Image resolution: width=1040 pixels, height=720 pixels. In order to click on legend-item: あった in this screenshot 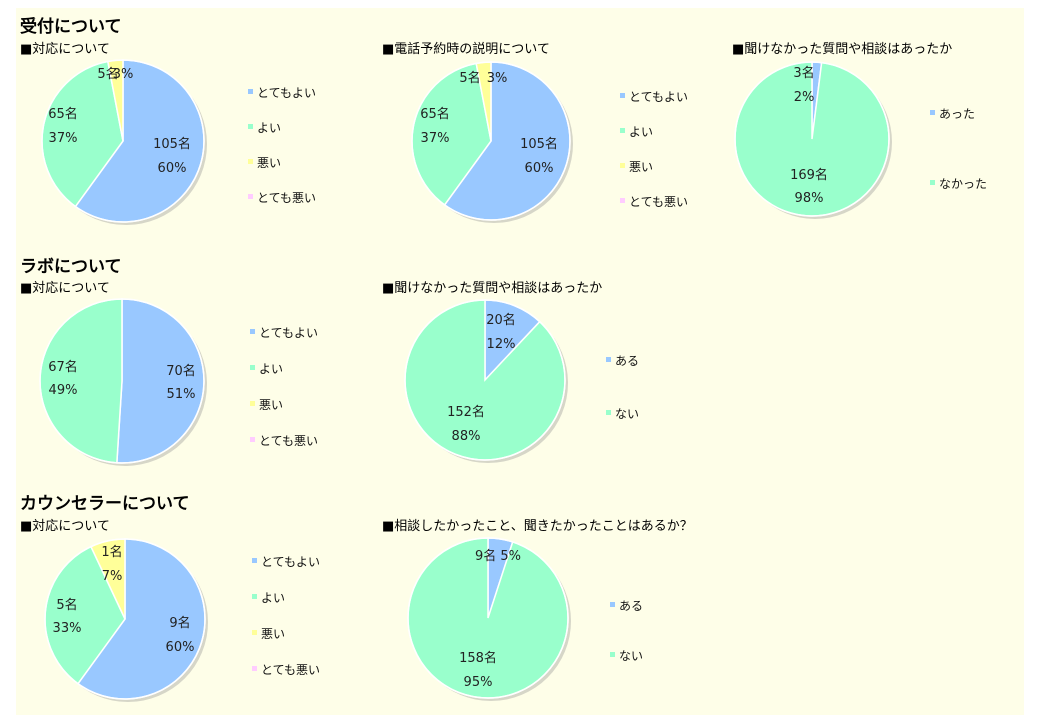, I will do `click(952, 113)`.